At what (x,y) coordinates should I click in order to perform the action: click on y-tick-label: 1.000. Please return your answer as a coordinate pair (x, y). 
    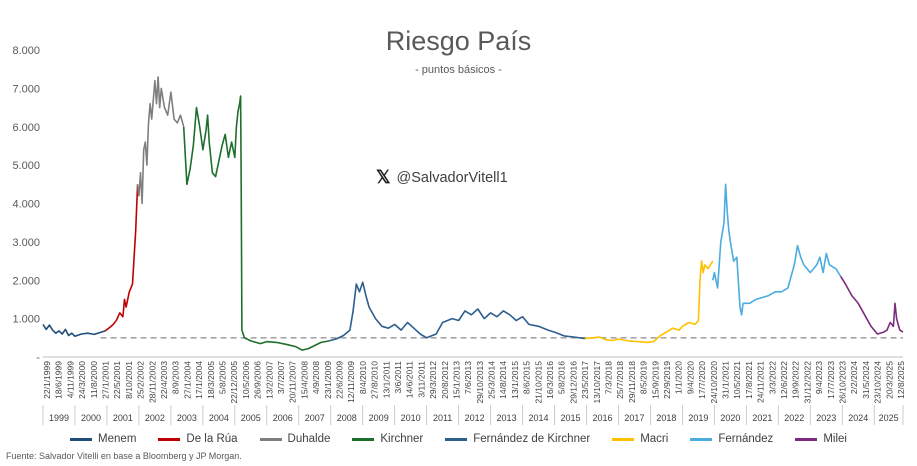
    Looking at the image, I should click on (26, 320).